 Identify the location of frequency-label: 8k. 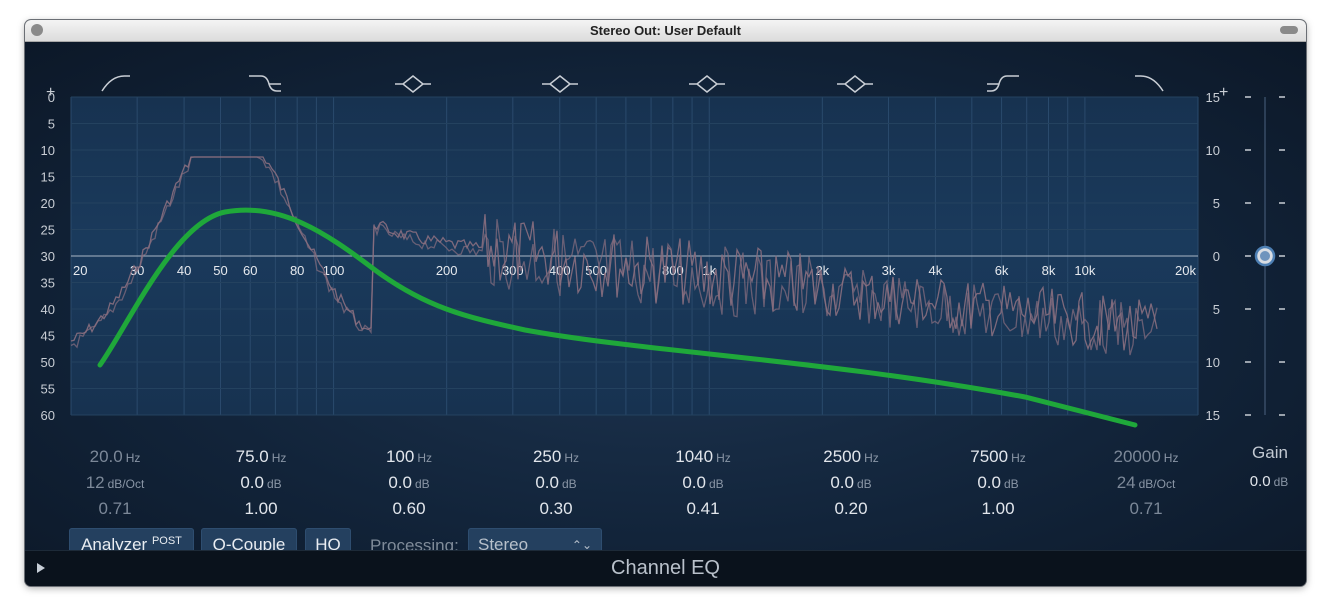
(1049, 270).